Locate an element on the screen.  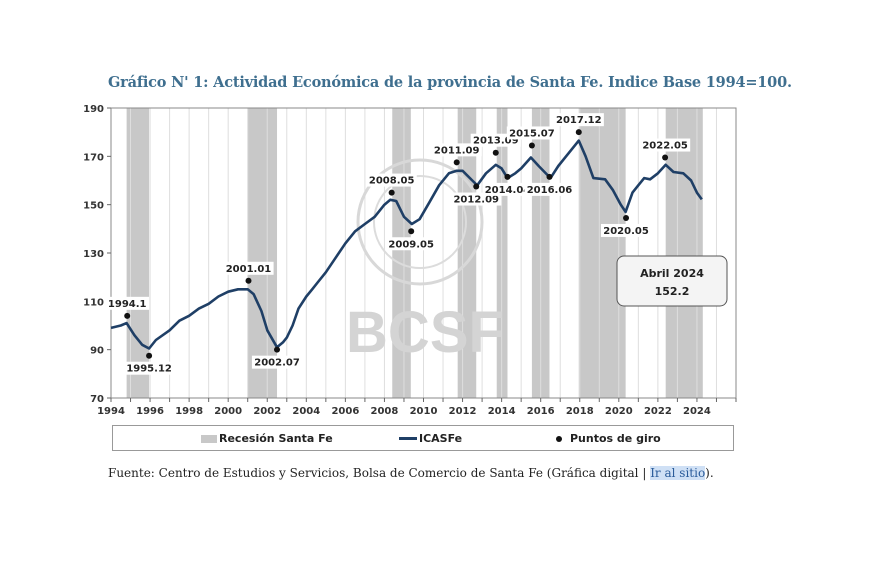
legend-item-recession: Recesión Santa Fe is located at coordinates (267, 438).